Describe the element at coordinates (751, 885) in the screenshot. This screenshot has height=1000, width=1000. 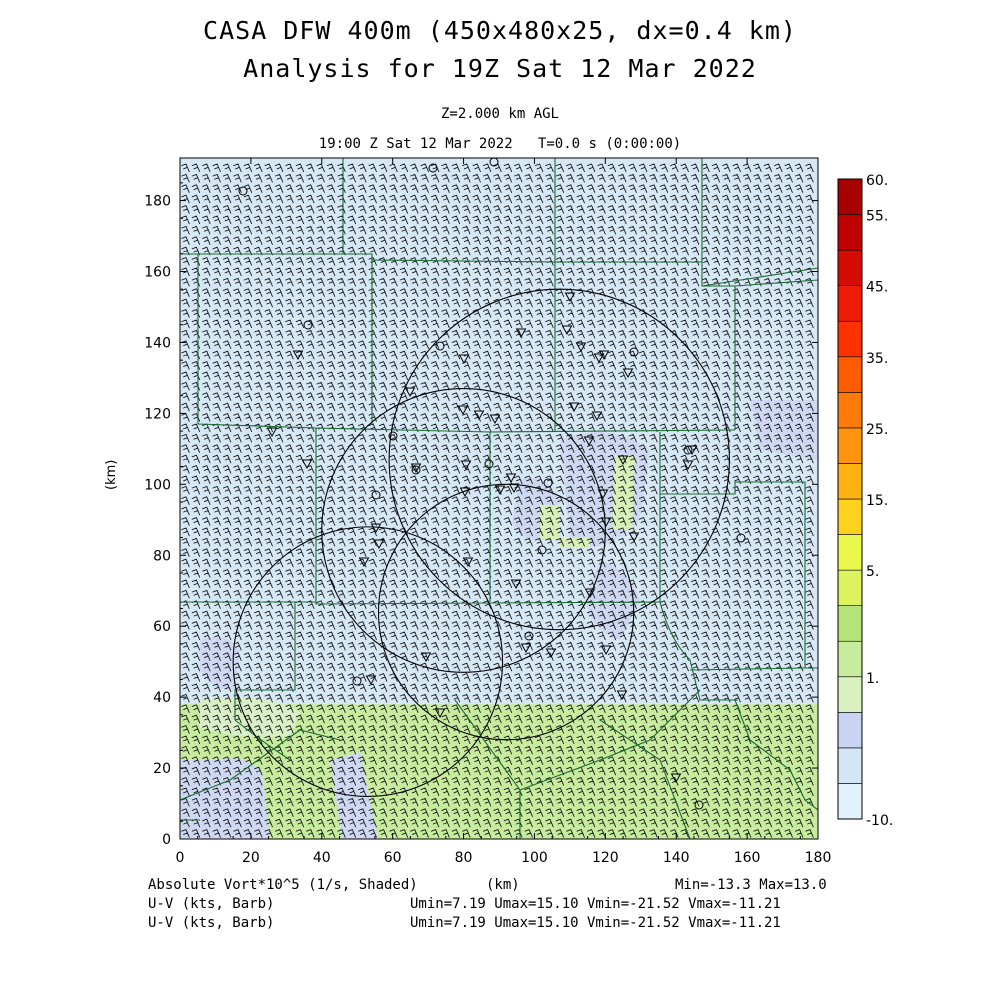
I see `field-minmax: Min=-13.3 Max=13.0` at that location.